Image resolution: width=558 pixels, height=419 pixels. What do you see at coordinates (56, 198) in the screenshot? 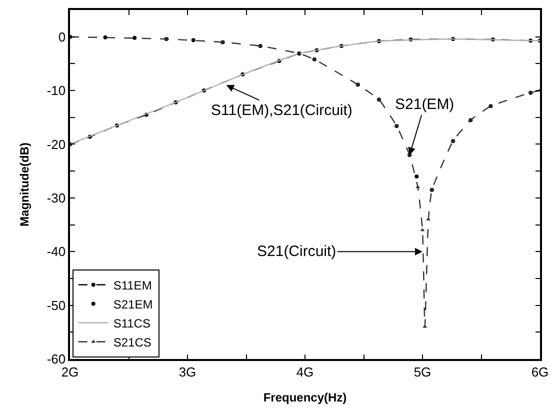
I see `y-tick-label: -30` at bounding box center [56, 198].